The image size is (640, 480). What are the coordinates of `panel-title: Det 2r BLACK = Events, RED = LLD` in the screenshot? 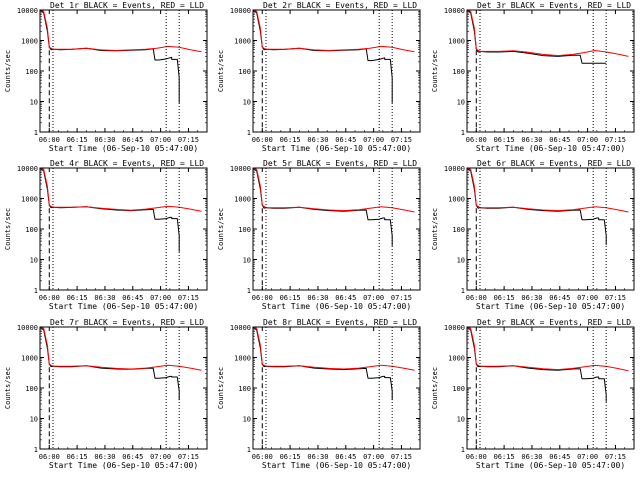 It's located at (340, 5).